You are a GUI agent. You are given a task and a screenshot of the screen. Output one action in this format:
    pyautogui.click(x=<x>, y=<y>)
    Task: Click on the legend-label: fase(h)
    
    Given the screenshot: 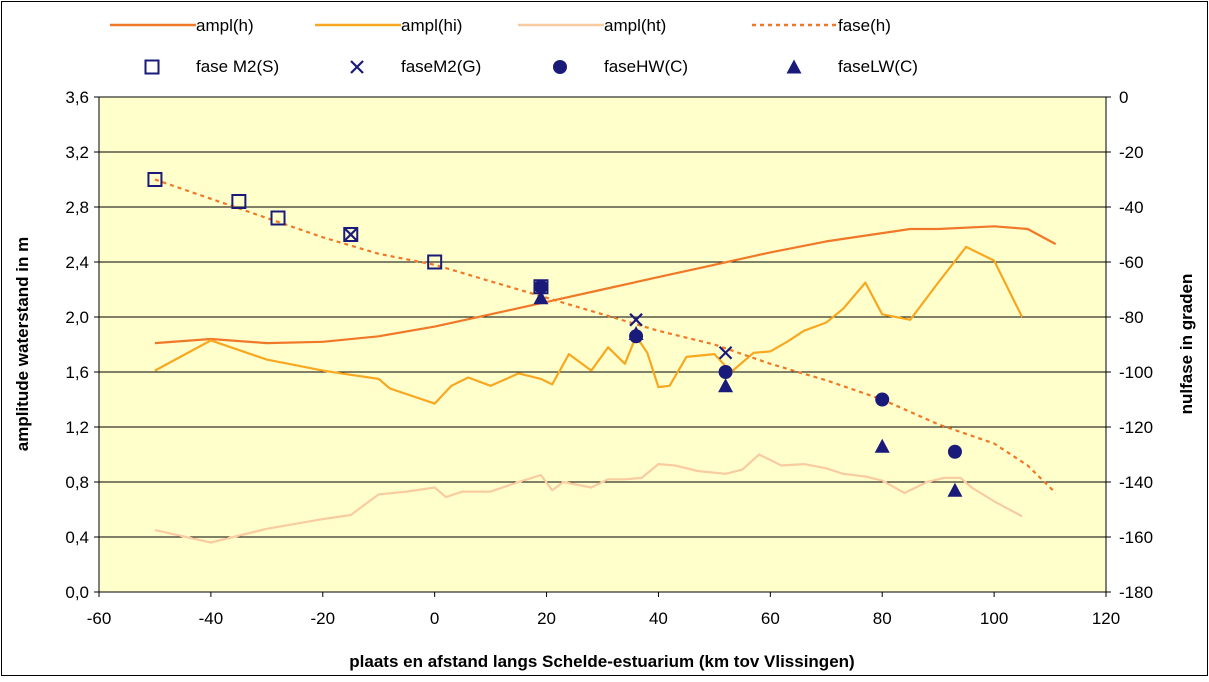 What is the action you would take?
    pyautogui.click(x=864, y=25)
    